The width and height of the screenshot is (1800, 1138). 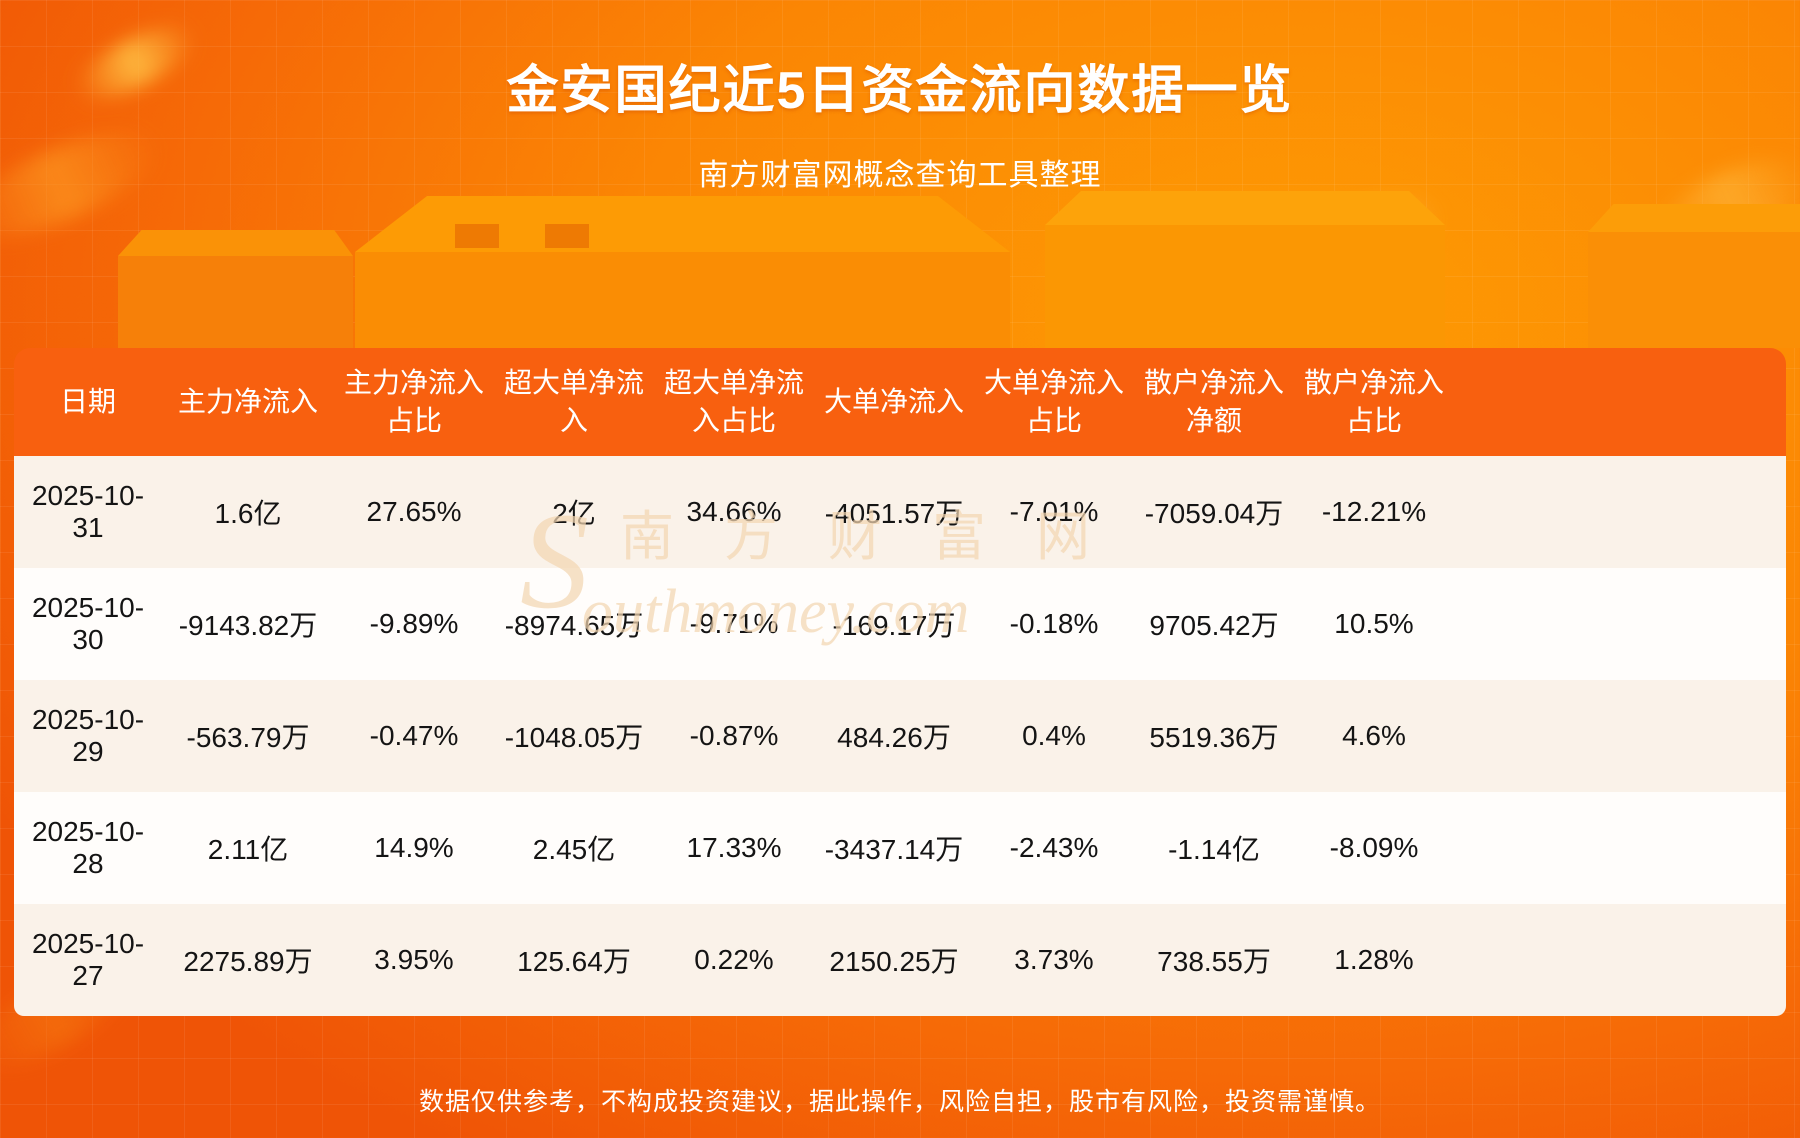 I want to click on header-cell: 超大单净流 入占比, so click(x=734, y=402).